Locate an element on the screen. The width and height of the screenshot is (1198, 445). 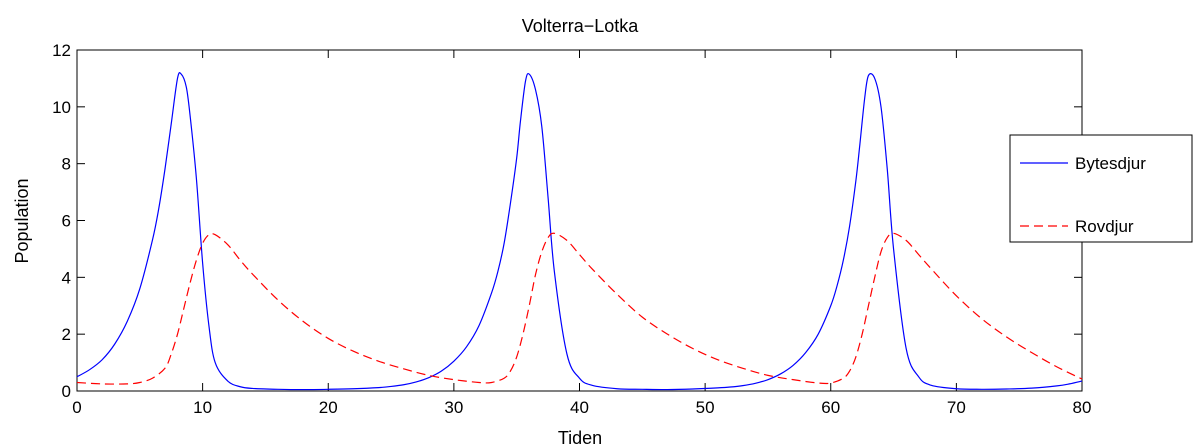
x-tick-label: 70 is located at coordinates (956, 407).